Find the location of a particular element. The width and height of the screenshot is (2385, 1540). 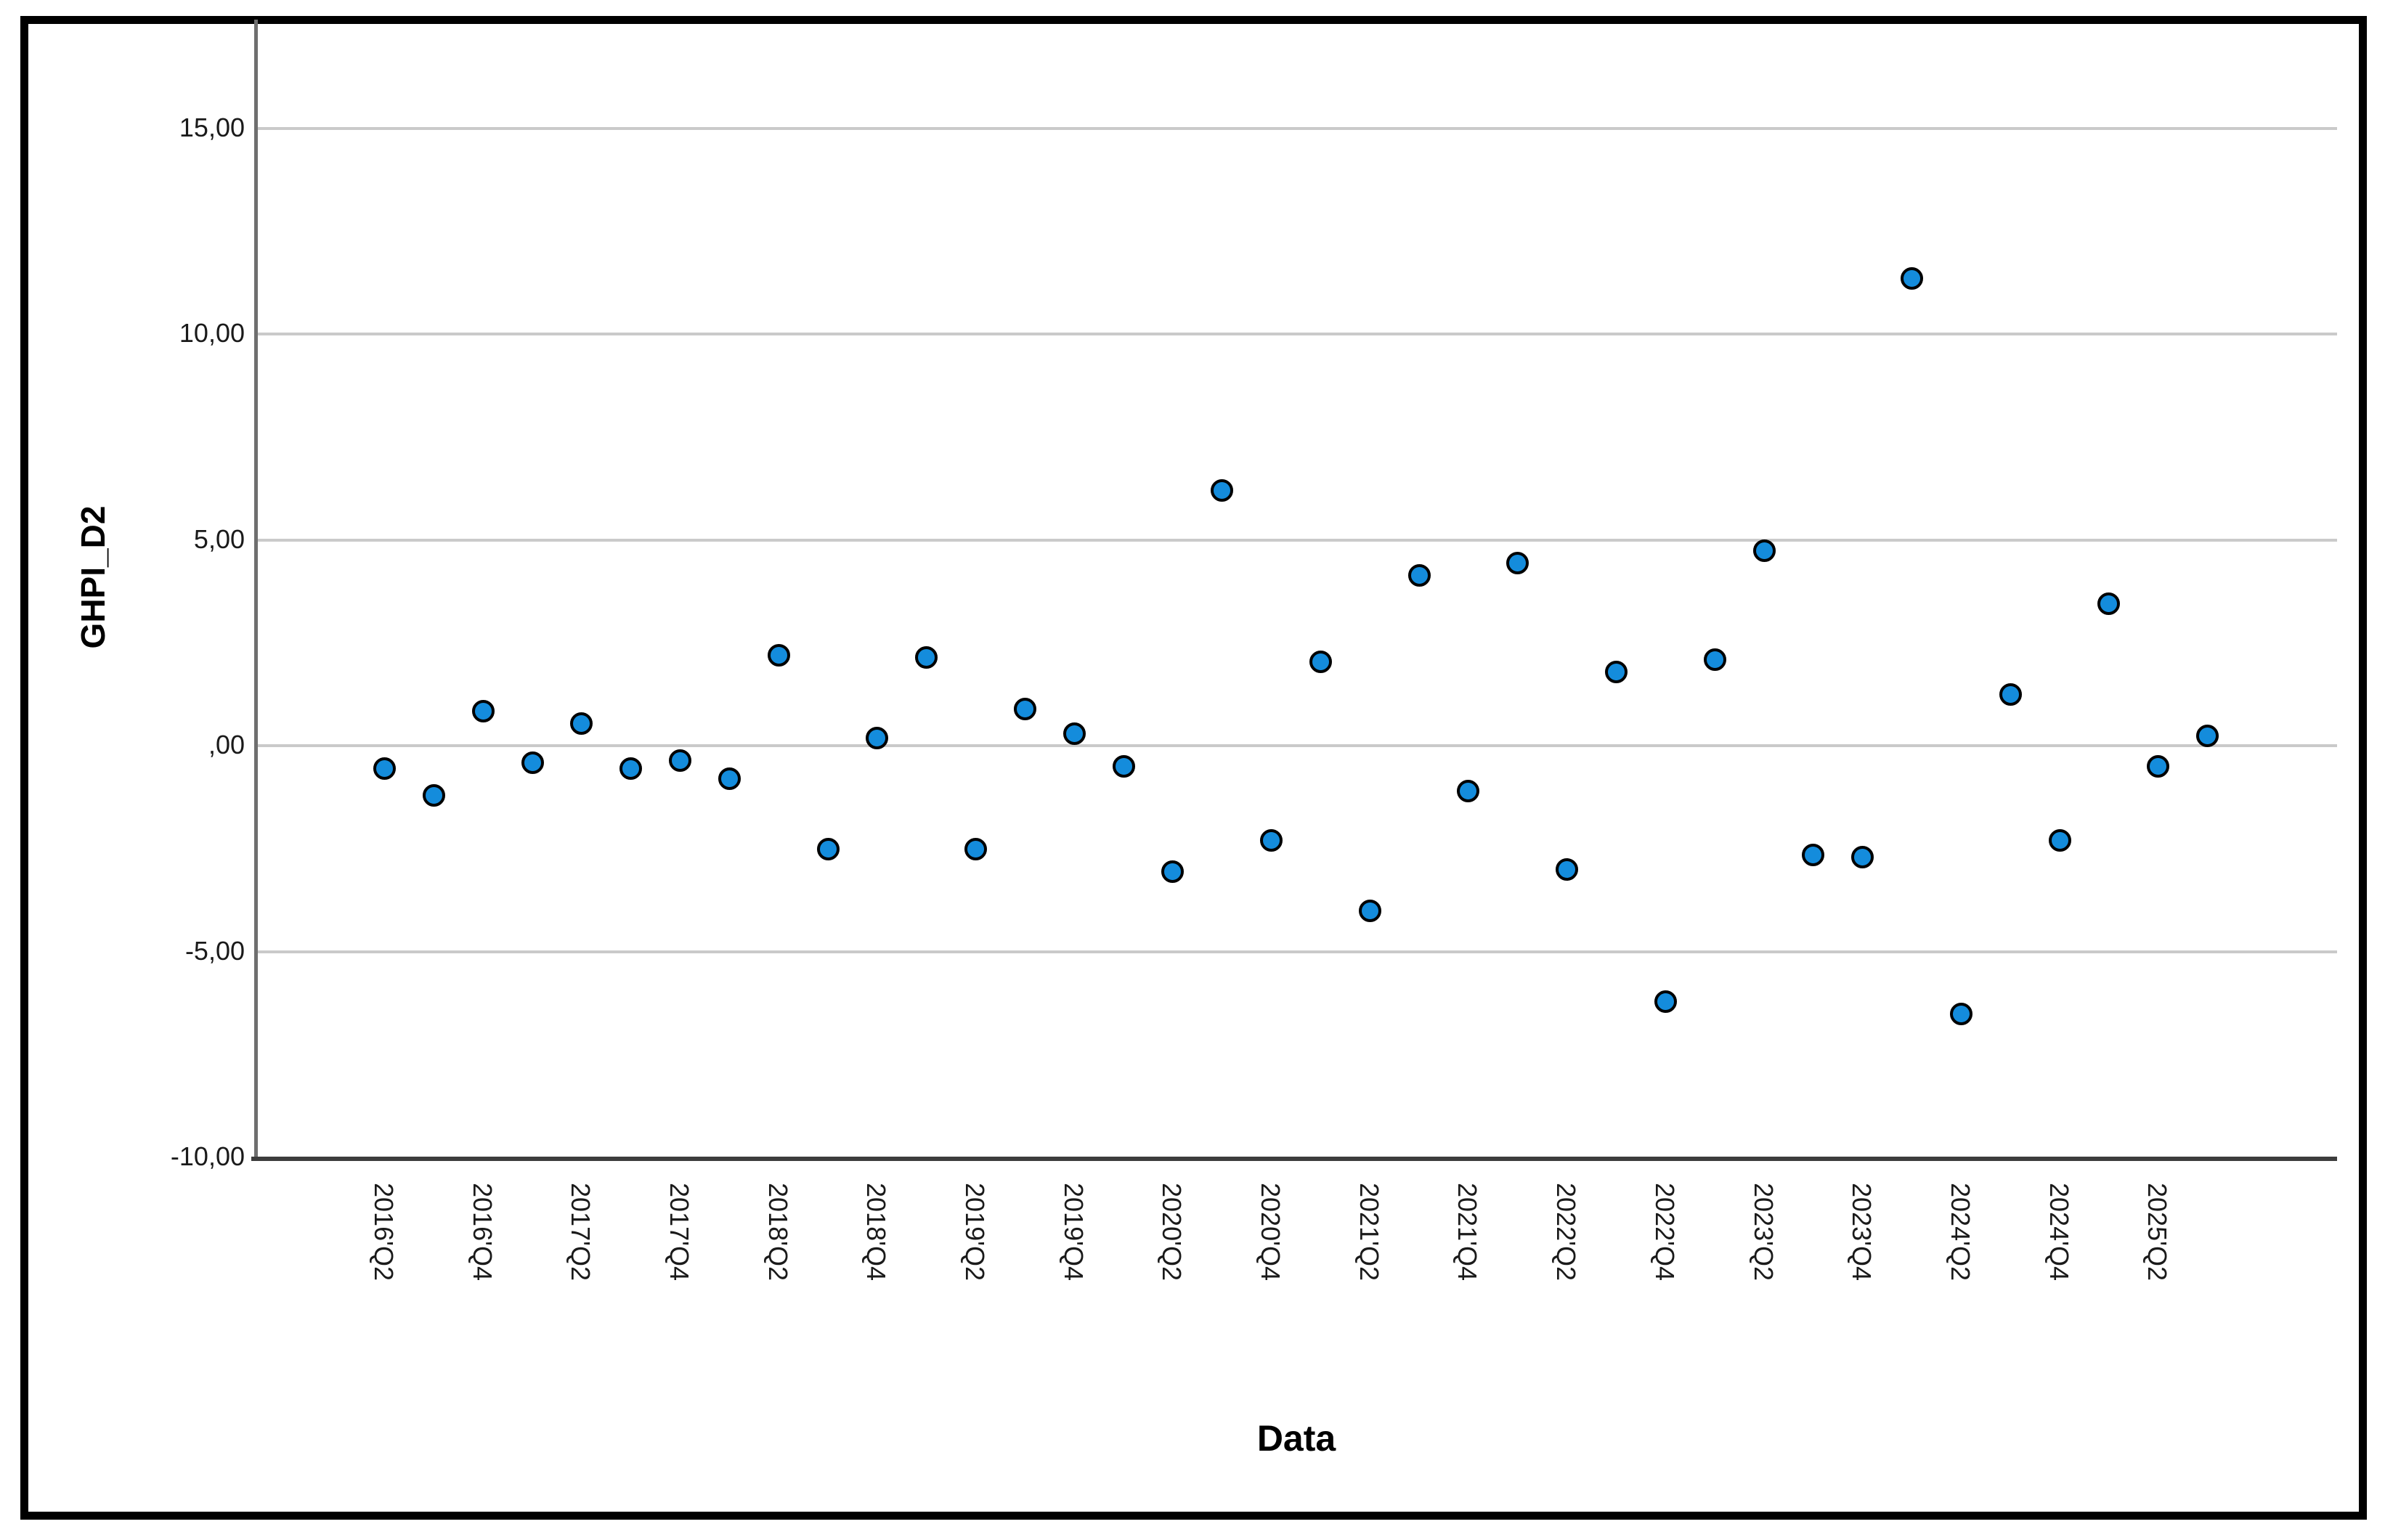

x-tick-label: 2024'Q4 is located at coordinates (2059, 1232).